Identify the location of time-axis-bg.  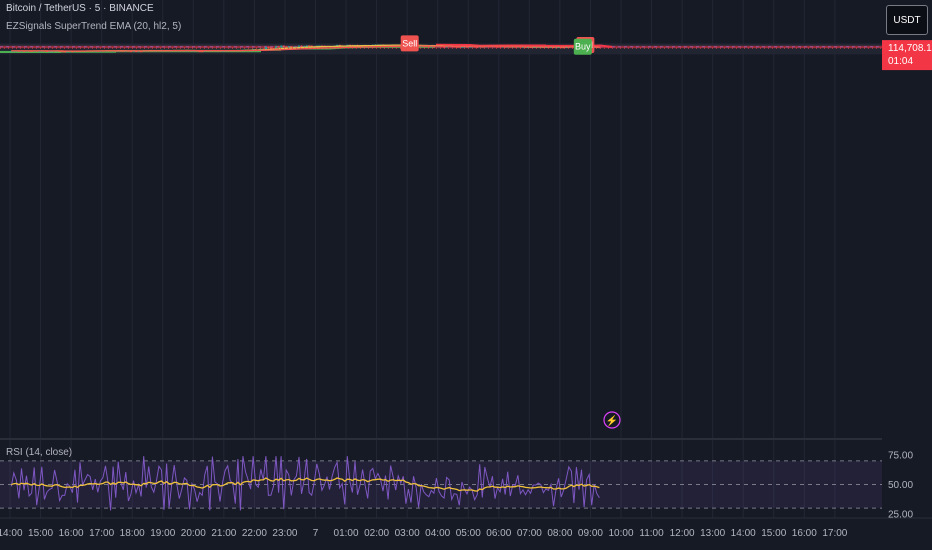
(466, 534).